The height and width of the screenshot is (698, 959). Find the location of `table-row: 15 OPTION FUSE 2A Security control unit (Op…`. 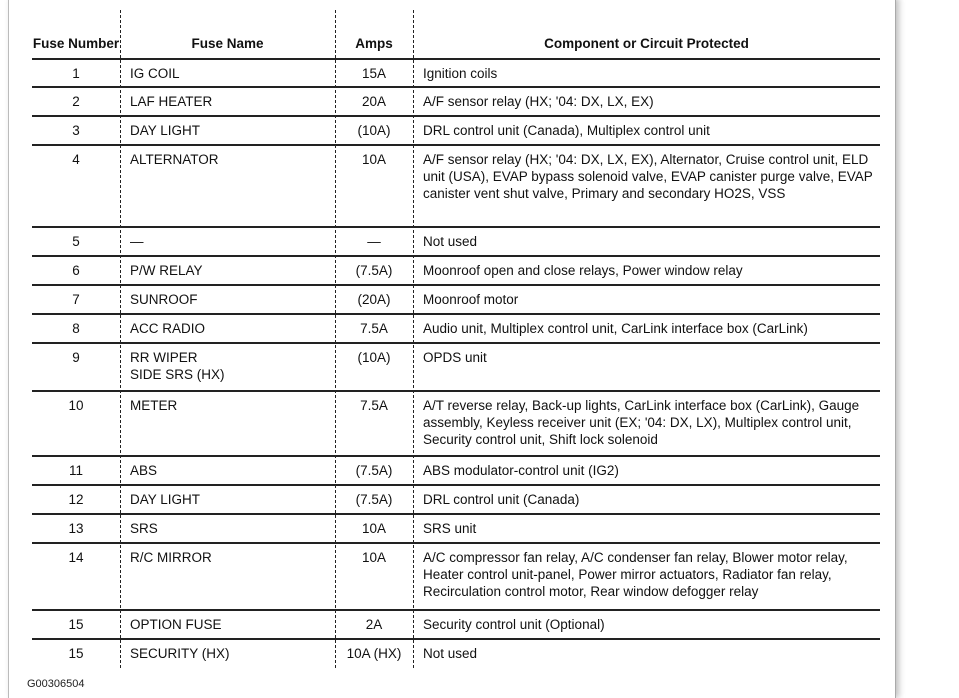

table-row: 15 OPTION FUSE 2A Security control unit (Op… is located at coordinates (456, 623).